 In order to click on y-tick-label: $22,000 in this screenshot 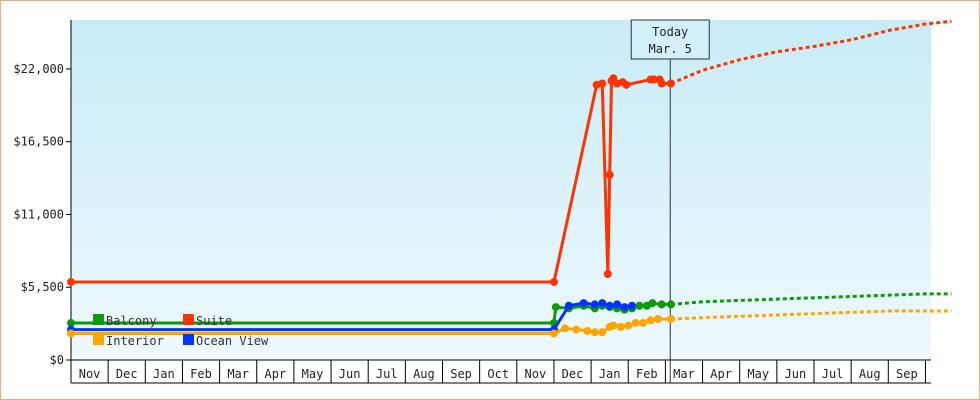, I will do `click(38, 69)`.